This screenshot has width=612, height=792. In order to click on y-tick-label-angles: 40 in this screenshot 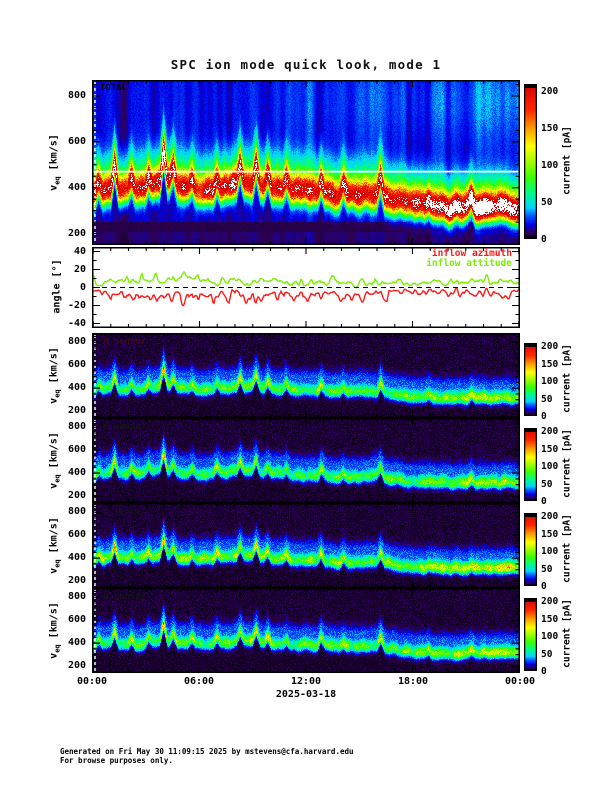, I will do `click(79, 251)`.